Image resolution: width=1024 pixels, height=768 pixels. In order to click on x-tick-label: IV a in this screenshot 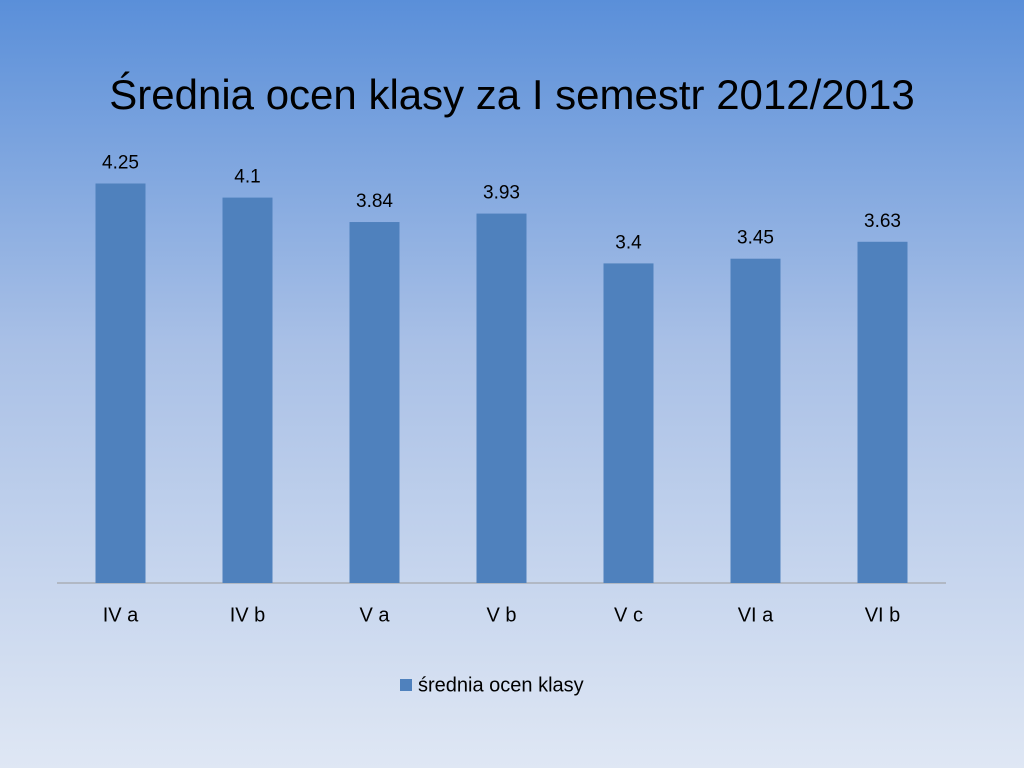, I will do `click(121, 615)`.